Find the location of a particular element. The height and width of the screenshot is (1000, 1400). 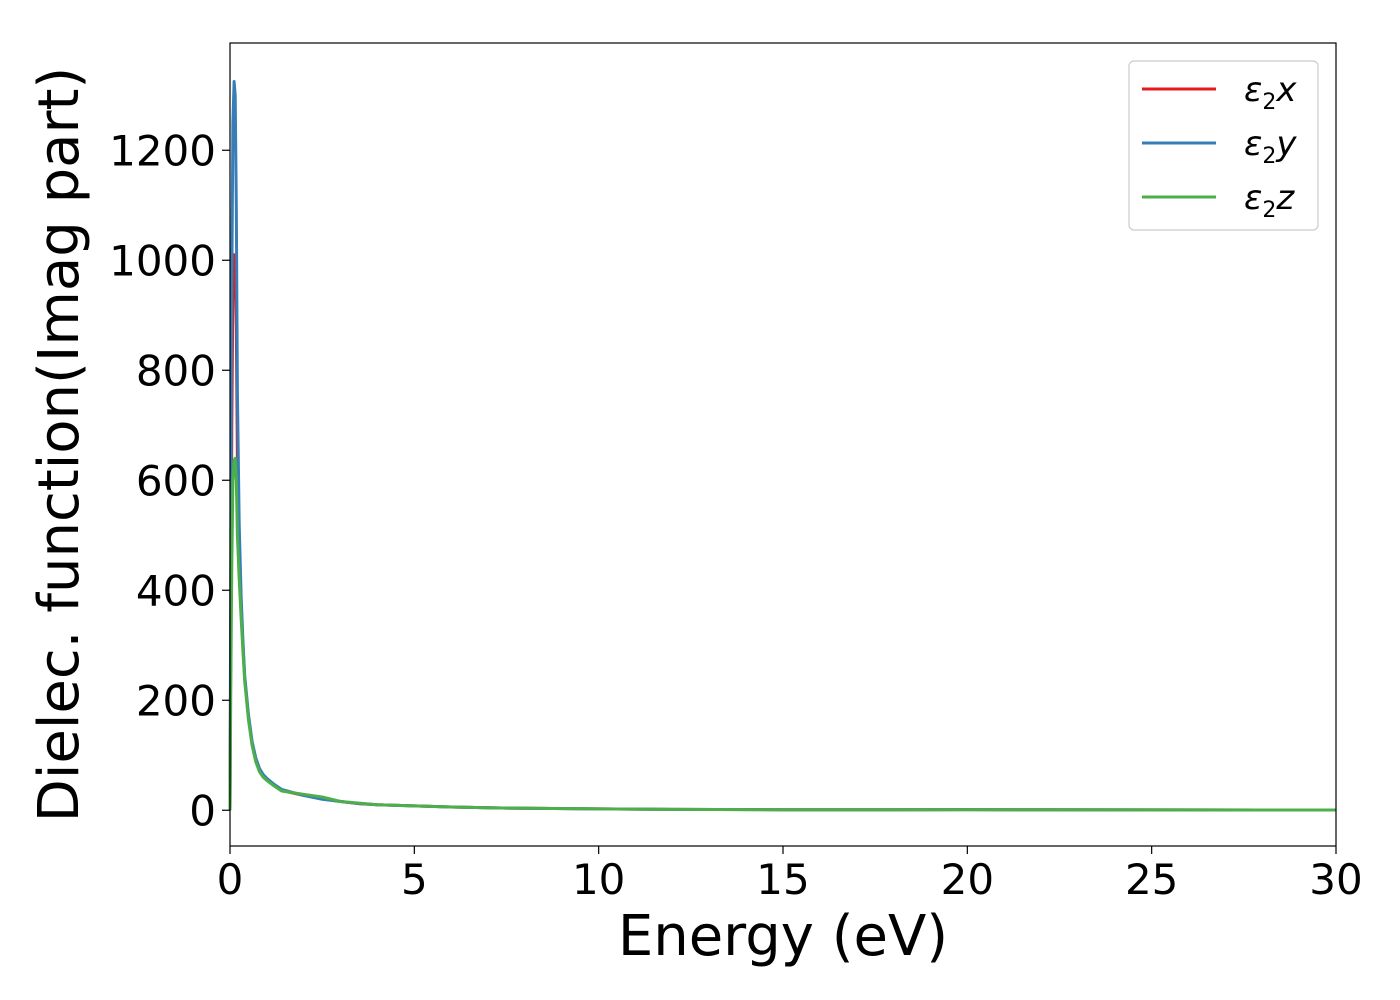

x-tick-label: 5 is located at coordinates (414, 879).